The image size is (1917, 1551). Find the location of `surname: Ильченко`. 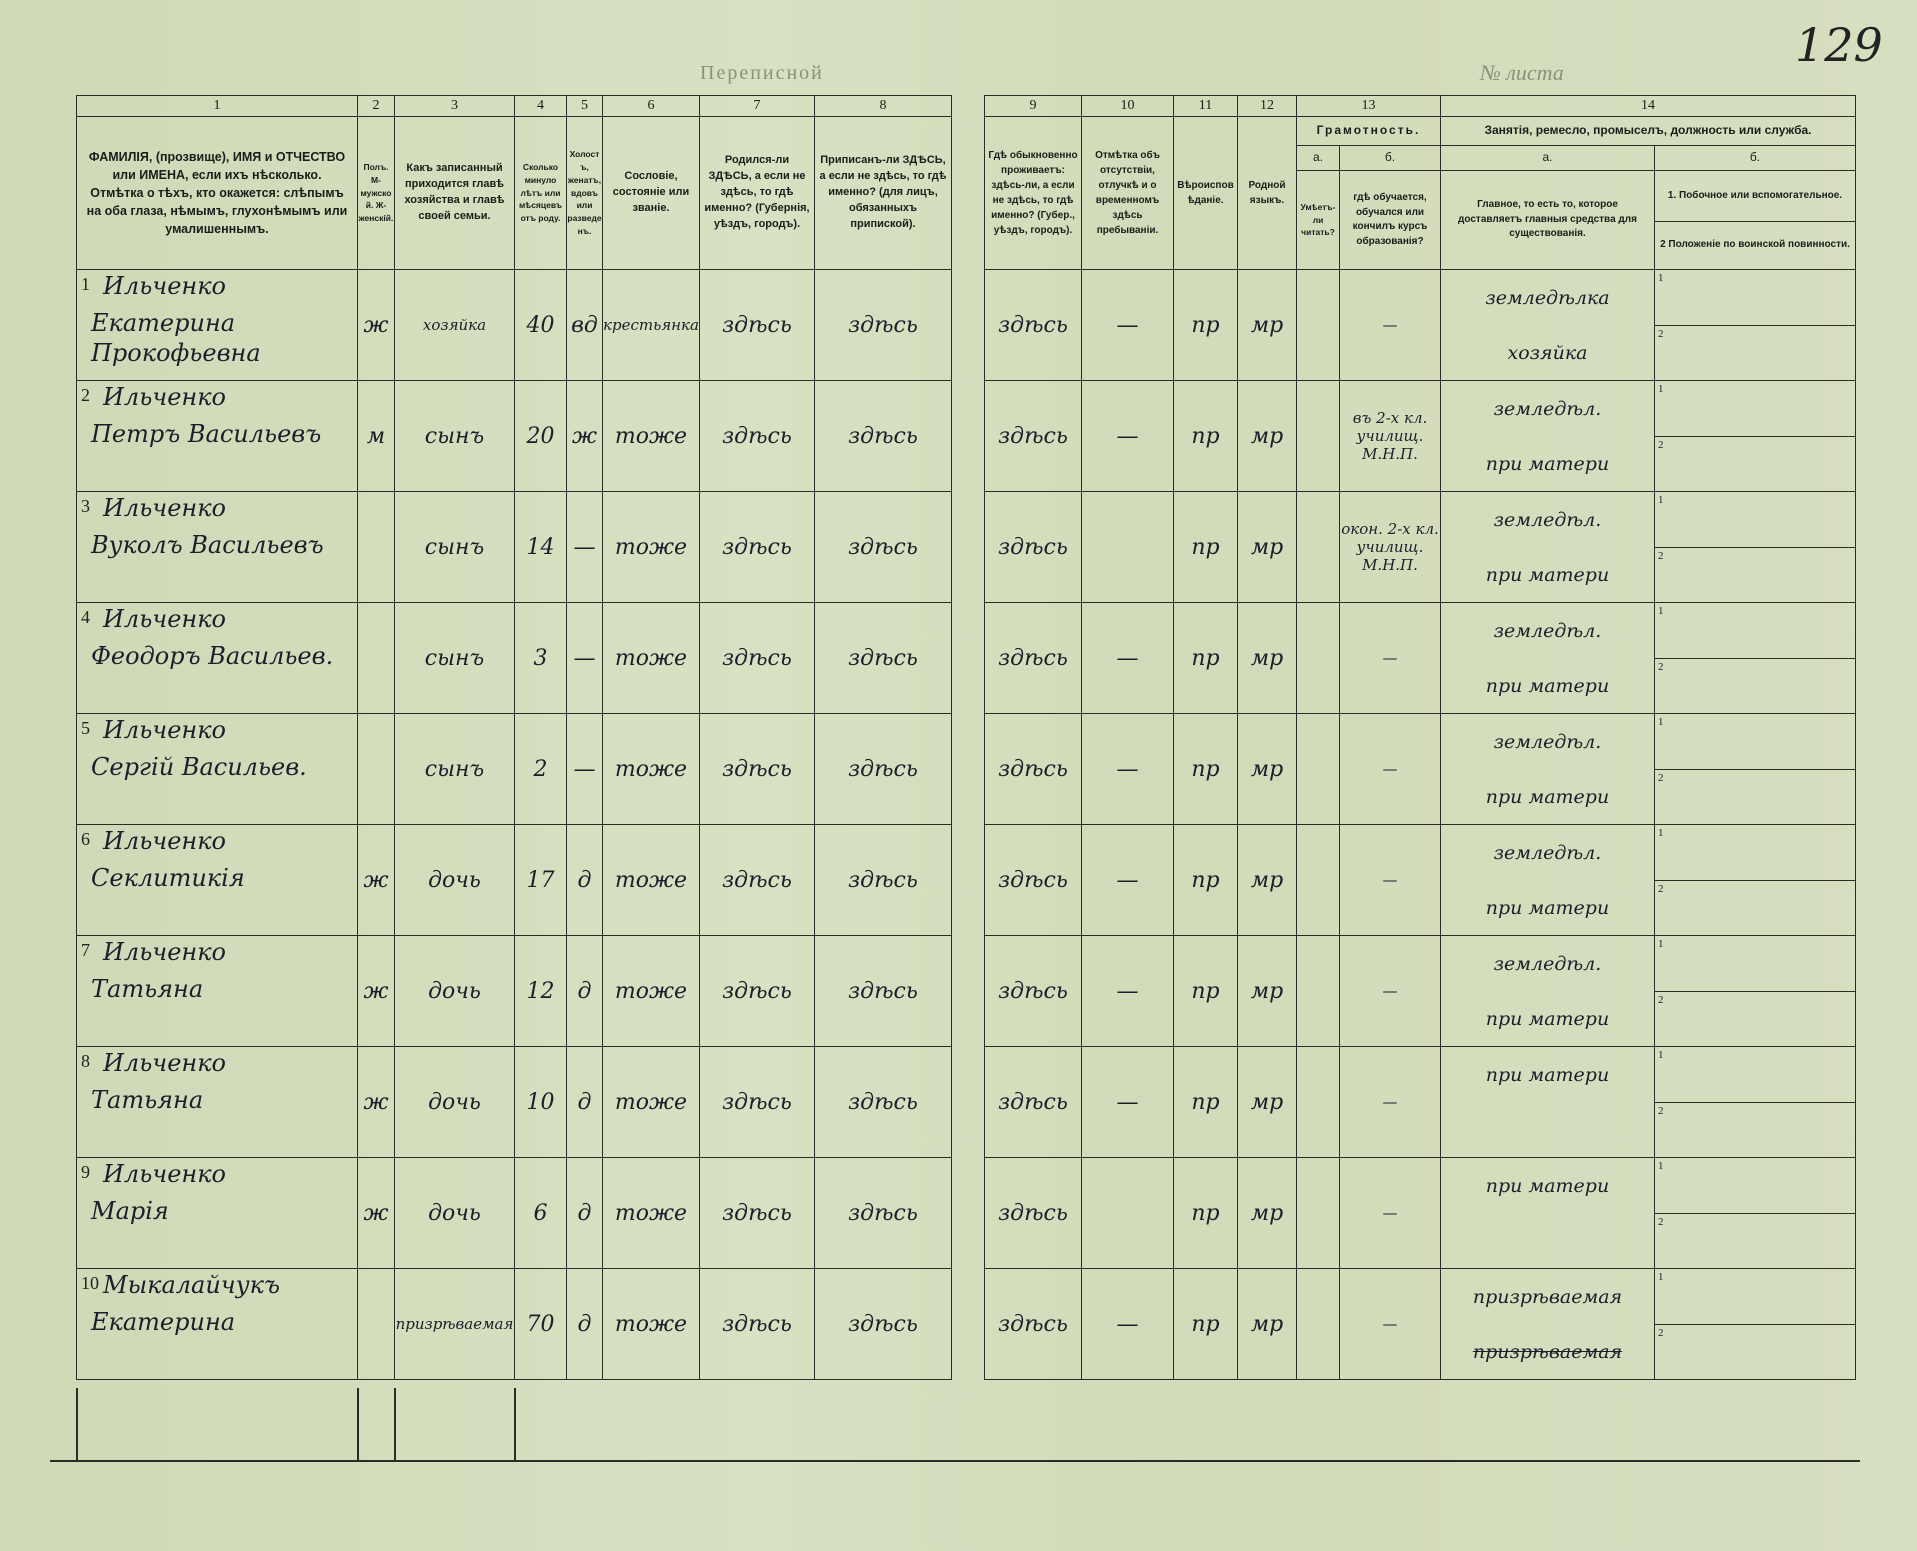

surname: Ильченко is located at coordinates (164, 508).